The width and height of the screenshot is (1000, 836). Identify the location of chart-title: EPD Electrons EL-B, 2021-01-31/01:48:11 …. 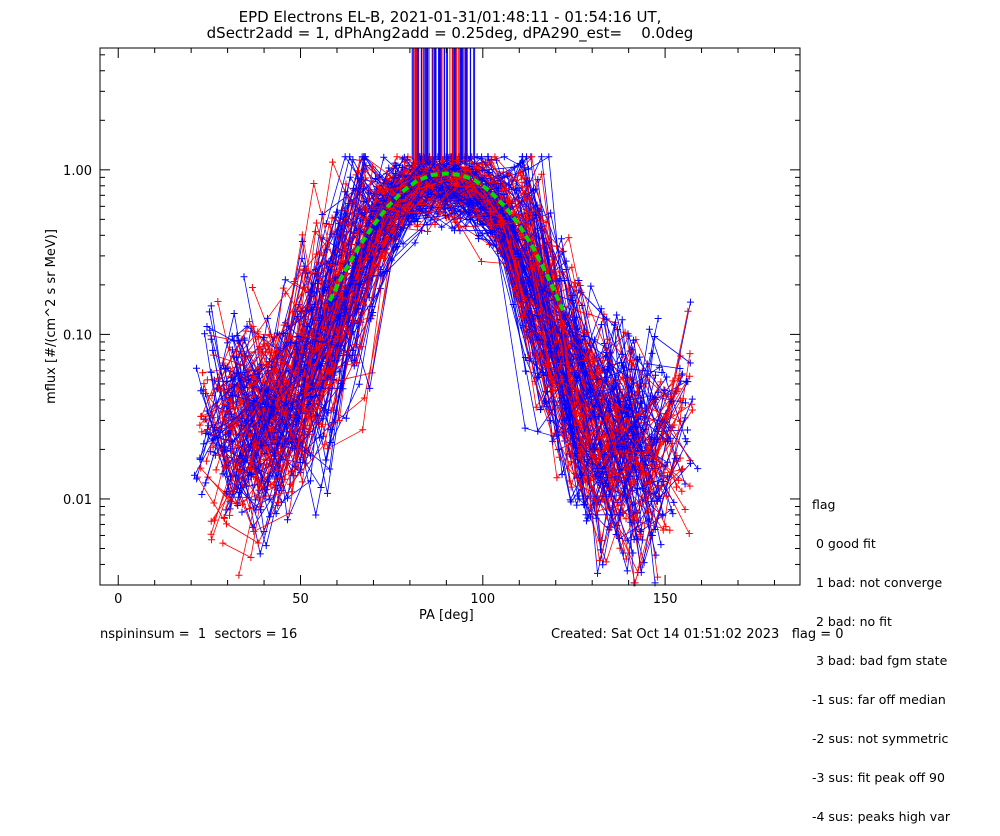
(450, 17).